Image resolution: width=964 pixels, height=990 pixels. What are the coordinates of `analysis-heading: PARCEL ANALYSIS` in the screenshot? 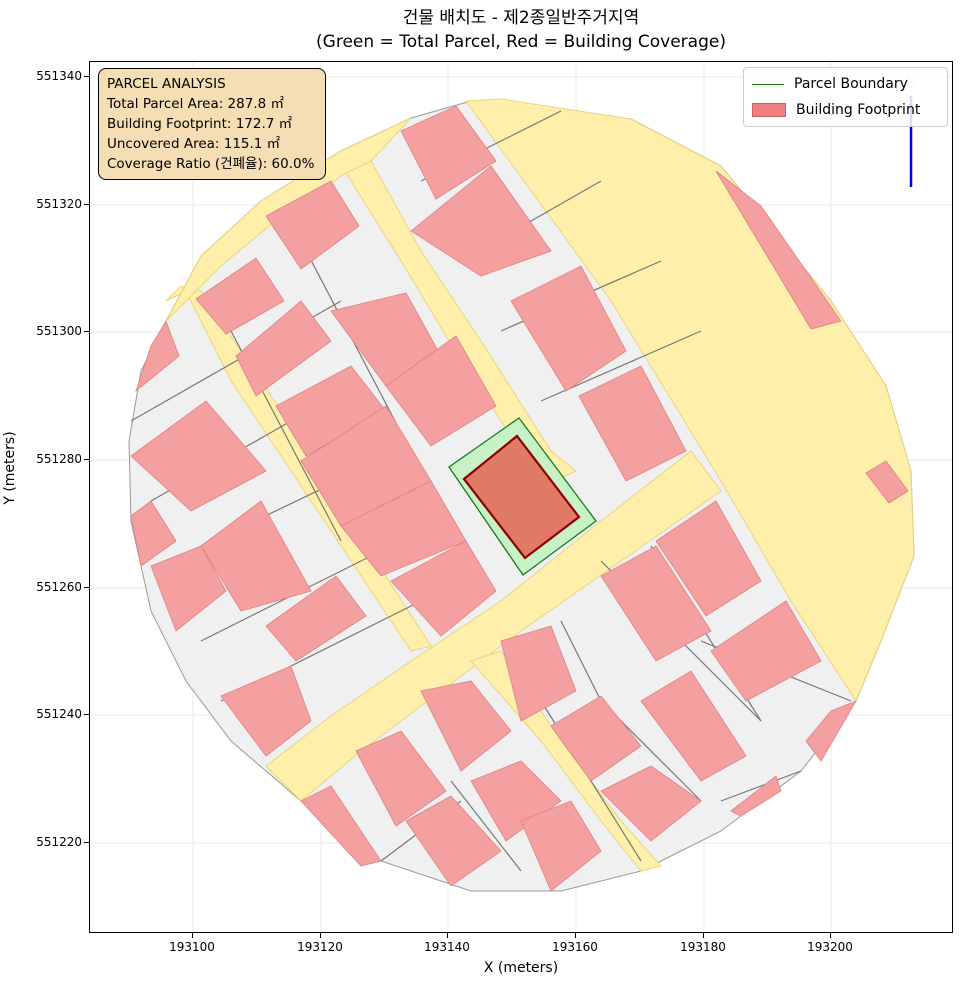 It's located at (166, 84).